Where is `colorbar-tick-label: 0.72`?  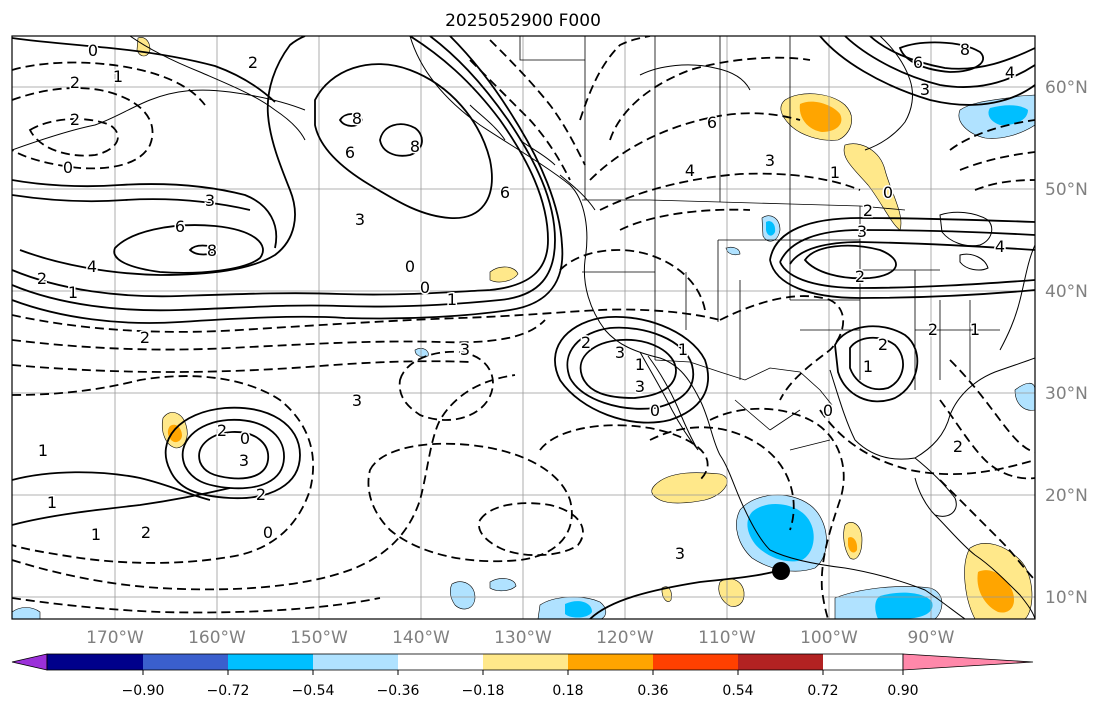
colorbar-tick-label: 0.72 is located at coordinates (822, 691).